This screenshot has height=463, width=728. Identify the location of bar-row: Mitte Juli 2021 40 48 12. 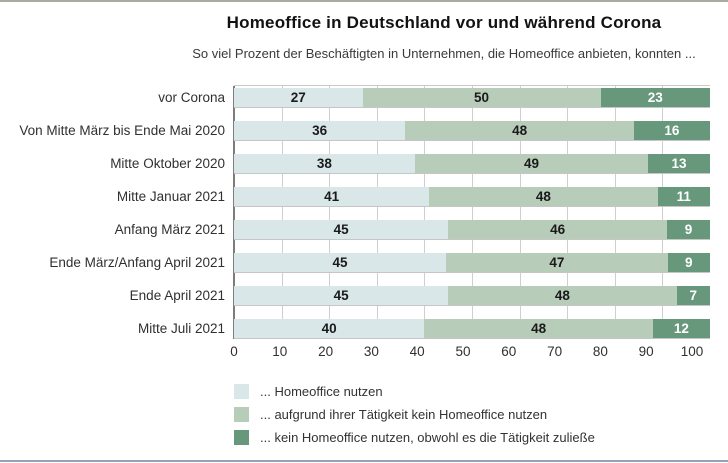
(355, 327).